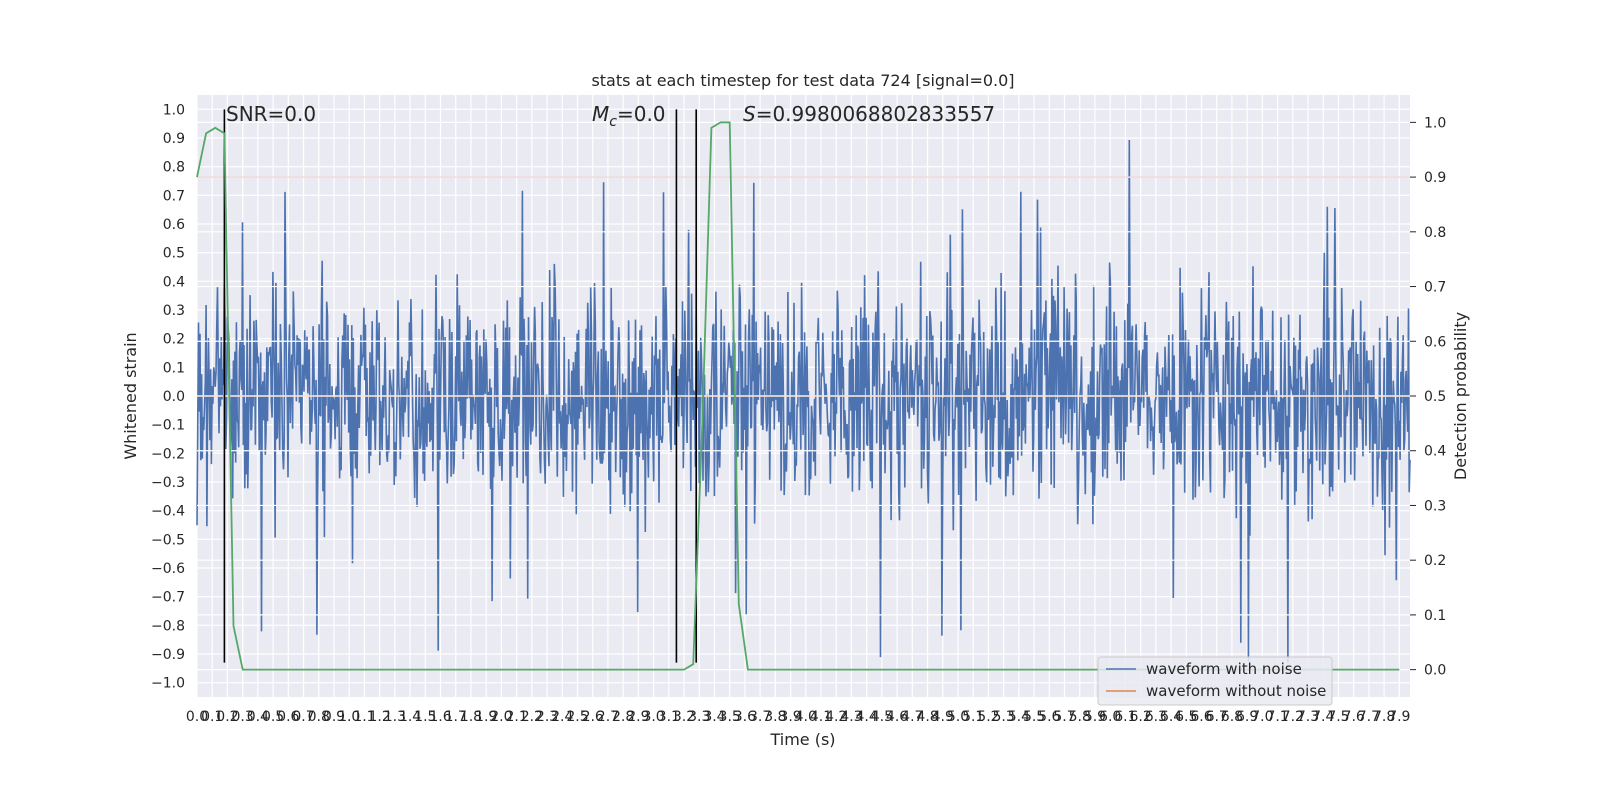 Image resolution: width=1600 pixels, height=800 pixels. I want to click on y2-tick-label: 0.5, so click(1435, 397).